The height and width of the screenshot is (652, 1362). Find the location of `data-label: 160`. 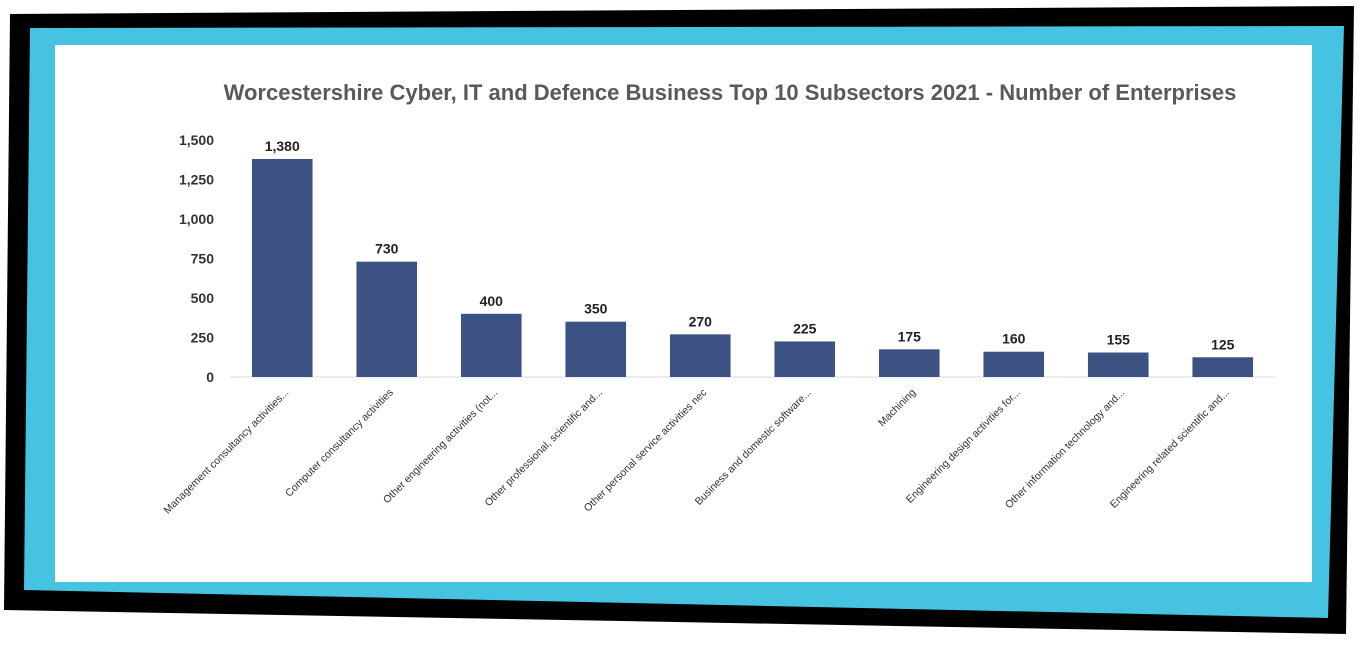

data-label: 160 is located at coordinates (1014, 339).